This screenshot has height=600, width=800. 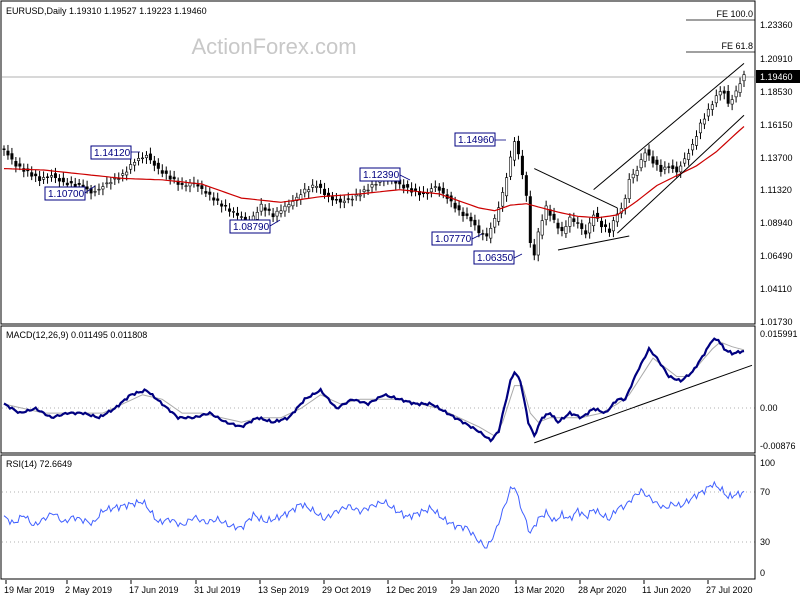 What do you see at coordinates (88, 590) in the screenshot?
I see `x-tick-label: 2 May 2019` at bounding box center [88, 590].